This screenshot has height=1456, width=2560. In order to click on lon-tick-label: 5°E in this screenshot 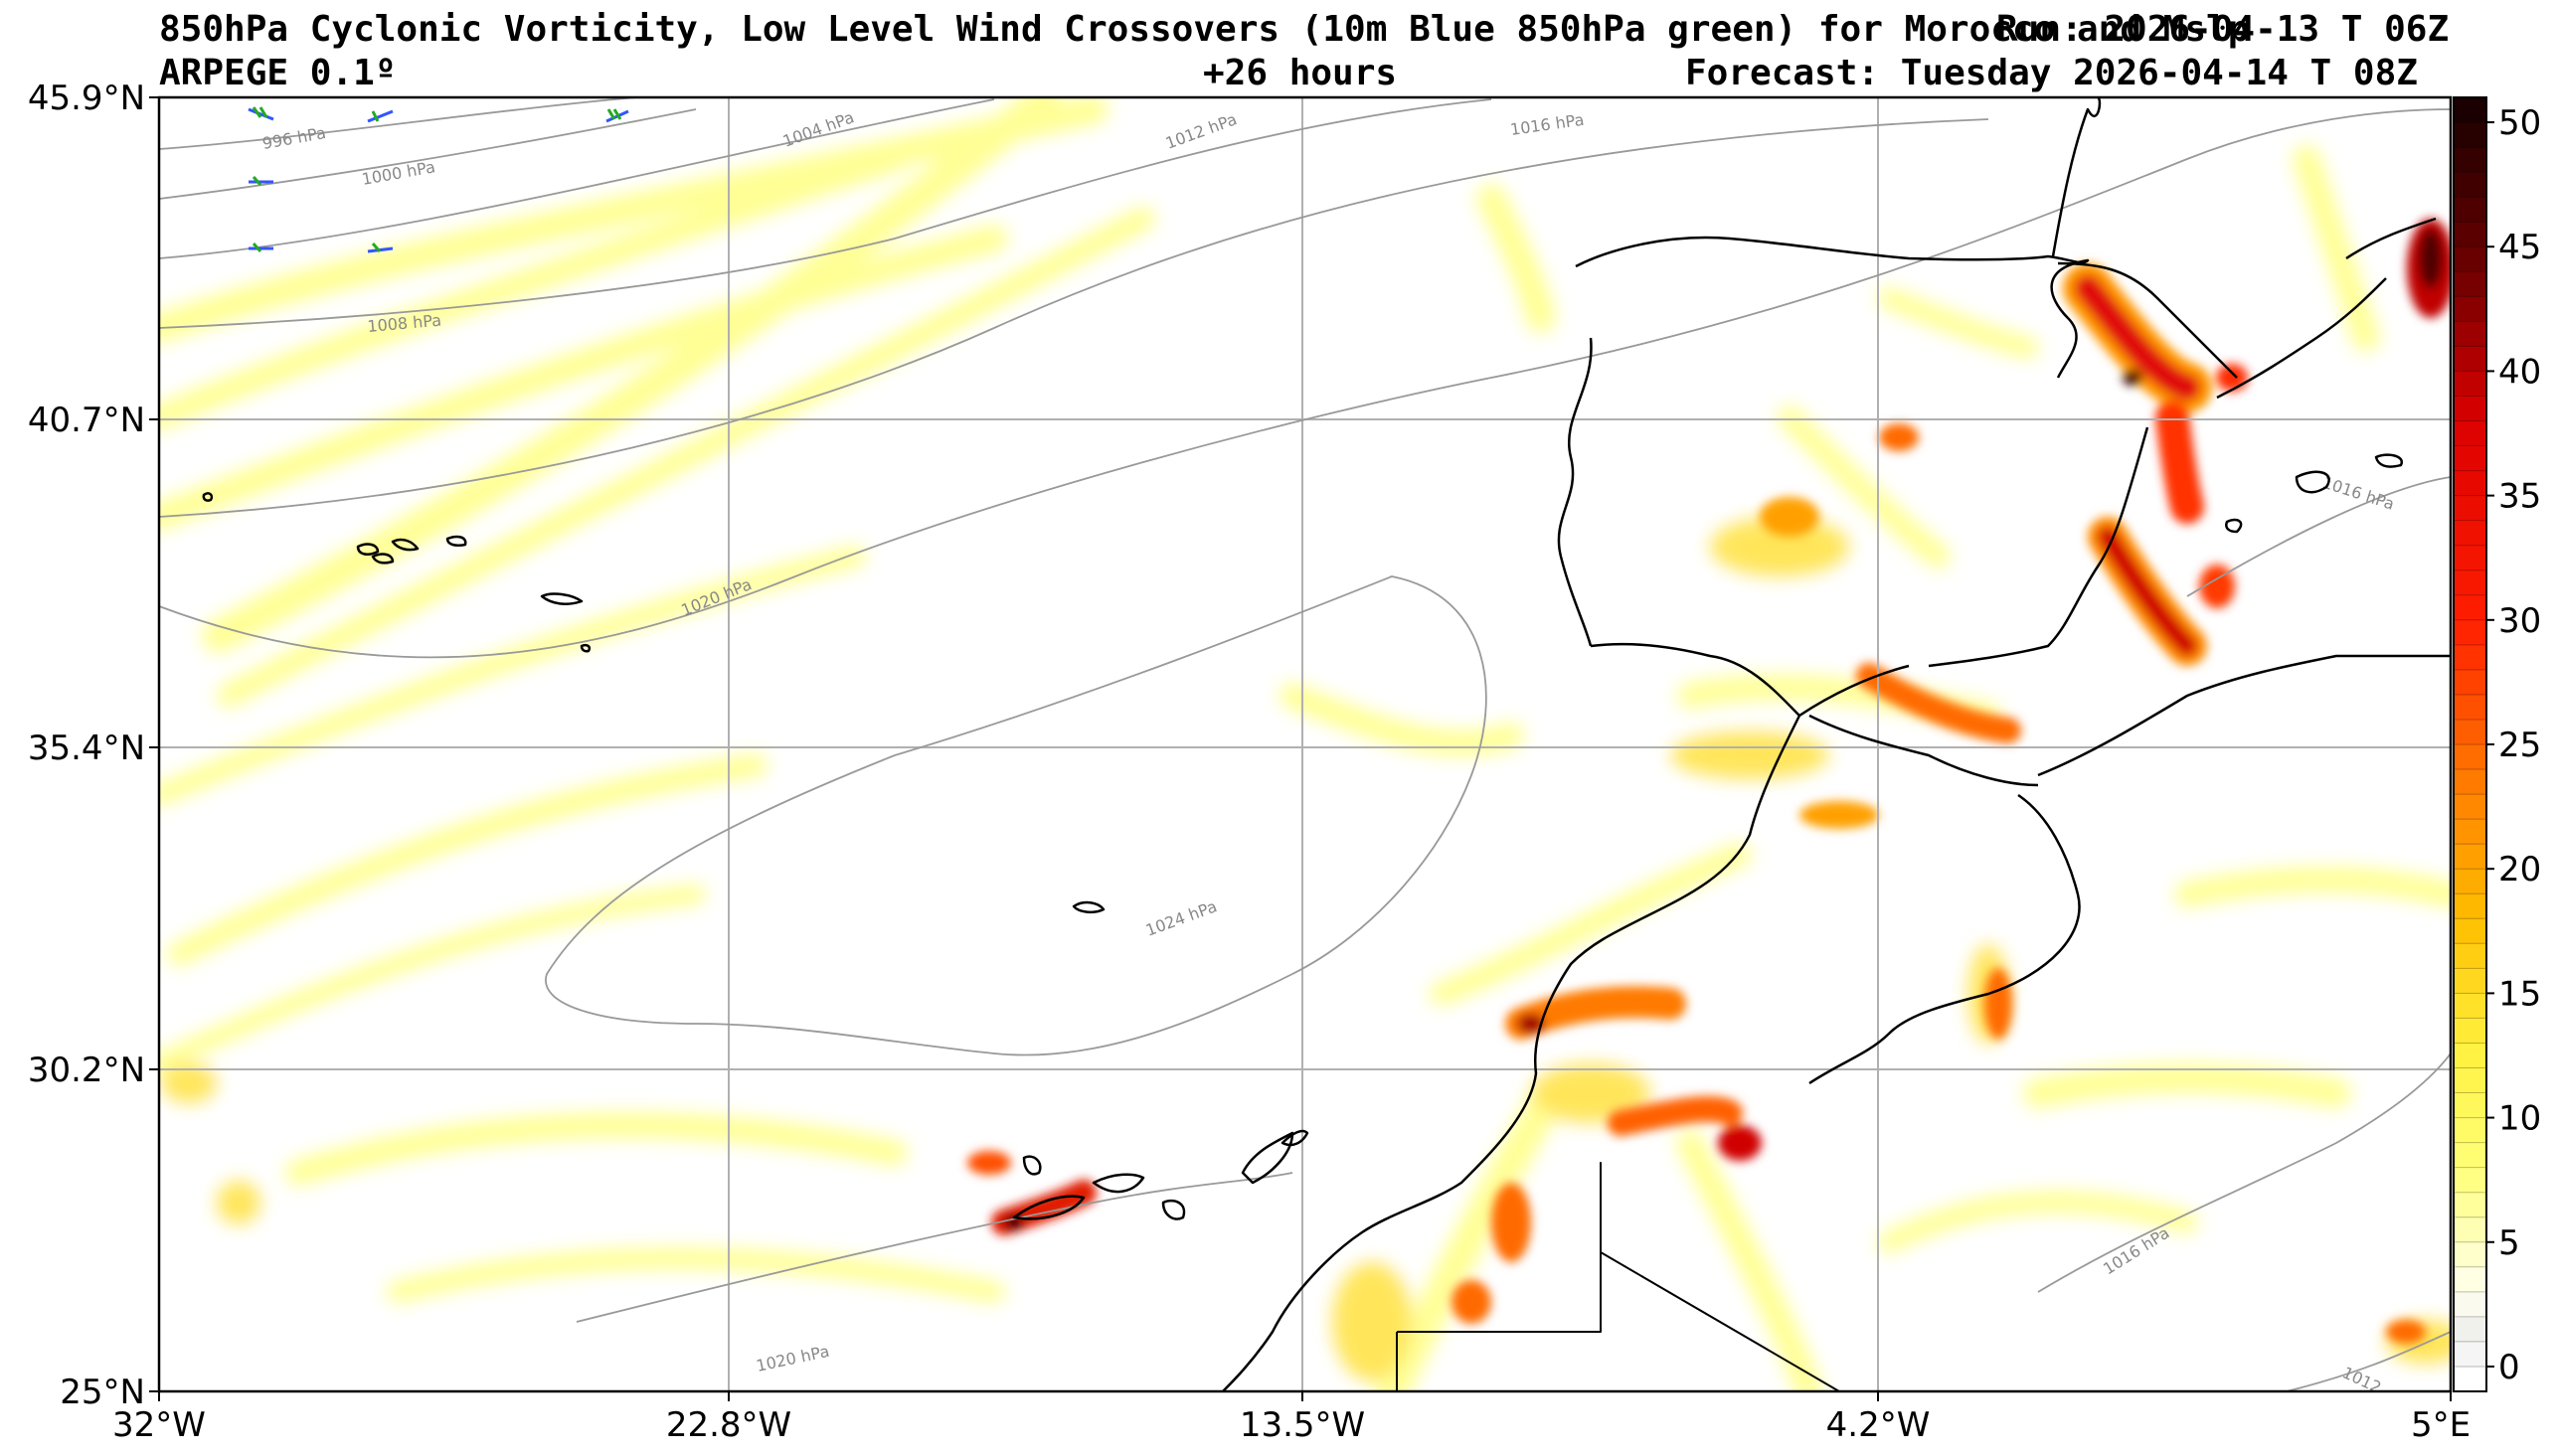, I will do `click(2441, 1425)`.